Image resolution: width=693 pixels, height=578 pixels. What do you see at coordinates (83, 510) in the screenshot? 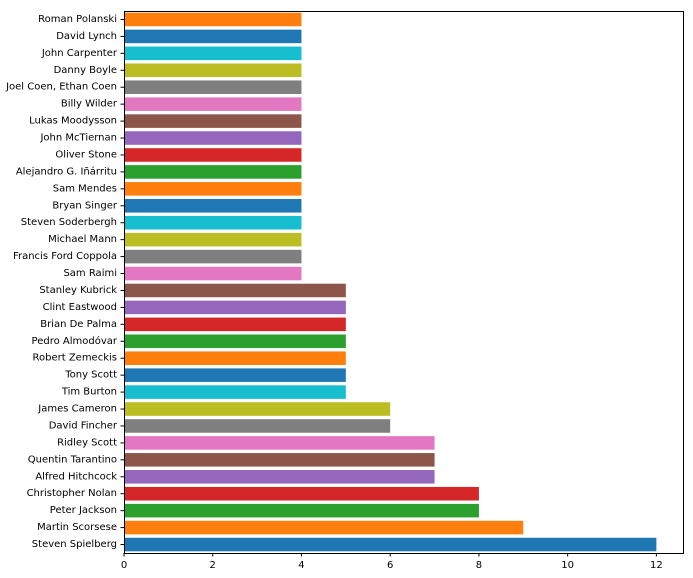
I see `y-tick-label-peter-jackson: Peter Jackson` at bounding box center [83, 510].